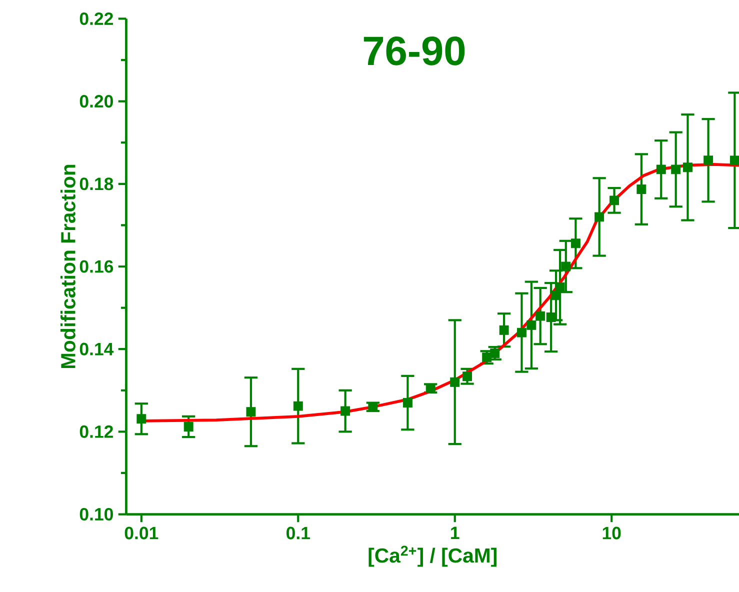 This screenshot has height=592, width=739. Describe the element at coordinates (611, 533) in the screenshot. I see `x-tick-label: 10` at that location.